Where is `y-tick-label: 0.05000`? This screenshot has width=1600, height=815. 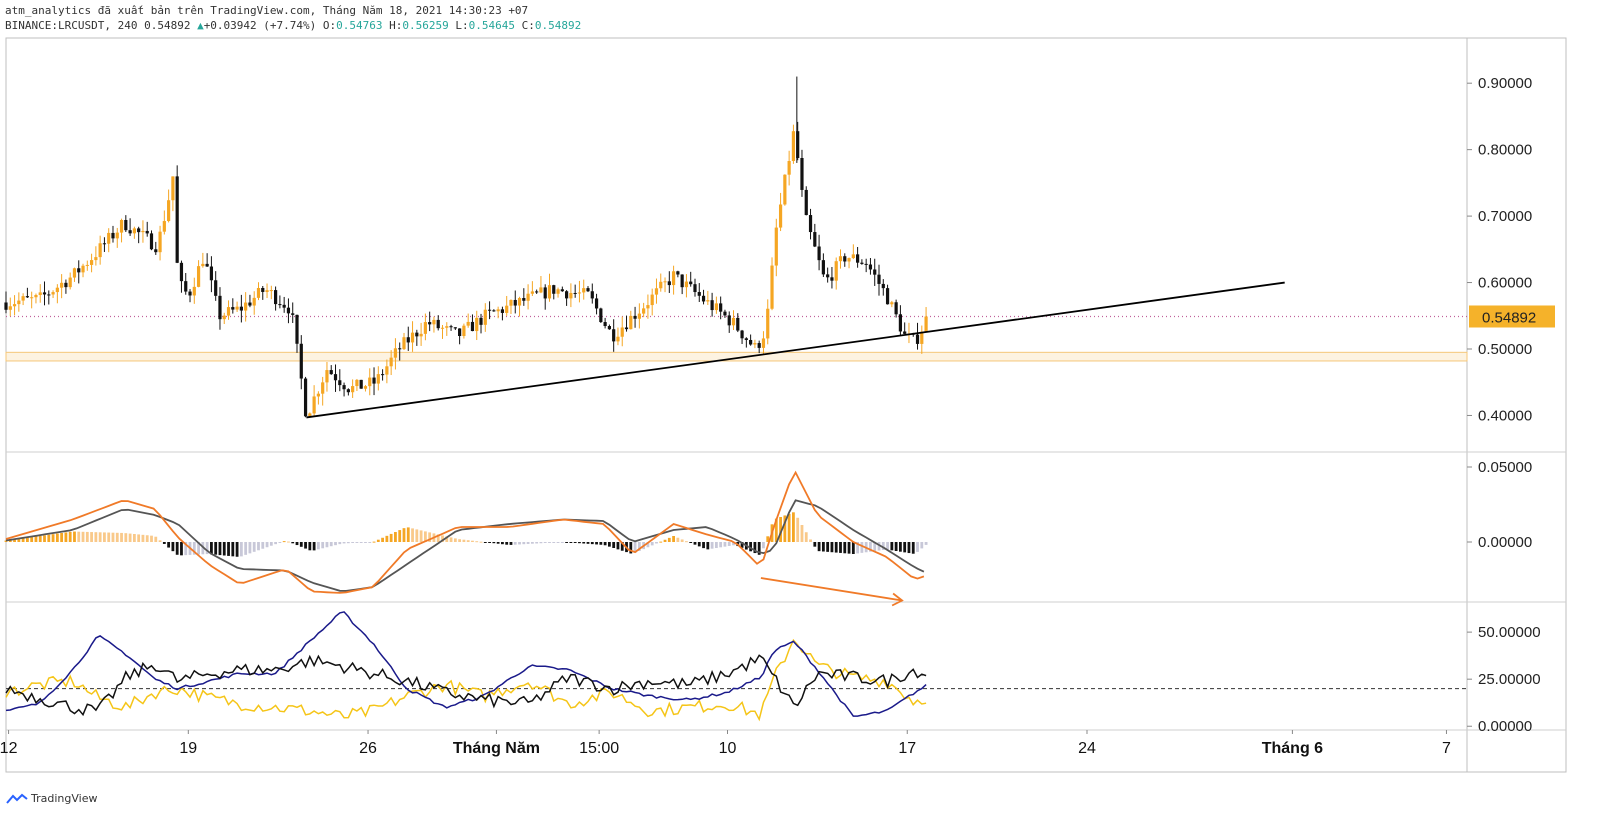 y-tick-label: 0.05000 is located at coordinates (1505, 467).